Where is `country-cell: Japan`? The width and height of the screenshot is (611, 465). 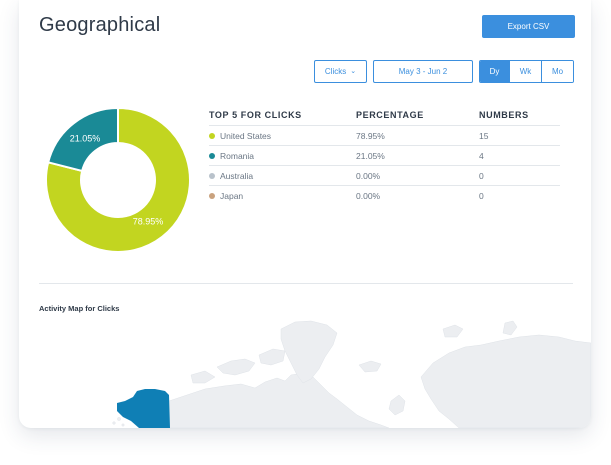
country-cell: Japan is located at coordinates (282, 195).